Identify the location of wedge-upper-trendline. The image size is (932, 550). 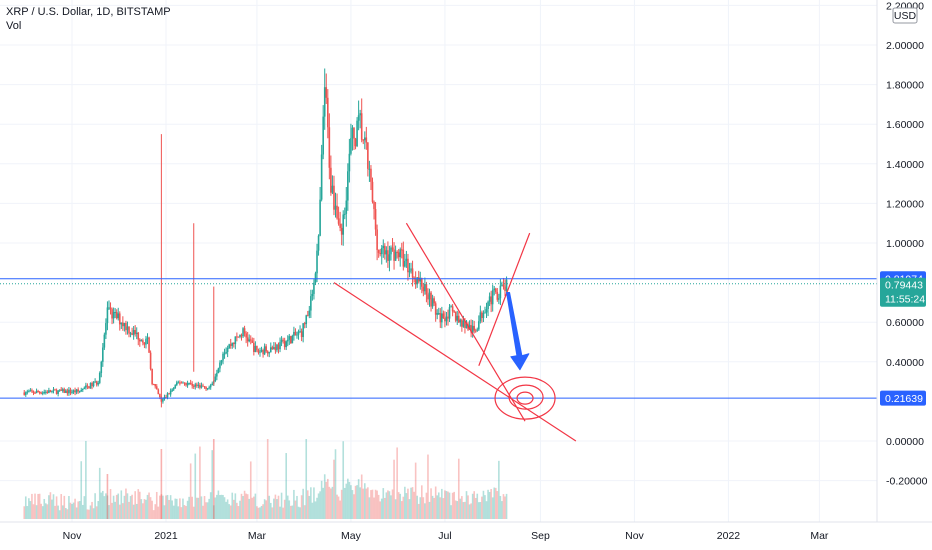
(465, 322).